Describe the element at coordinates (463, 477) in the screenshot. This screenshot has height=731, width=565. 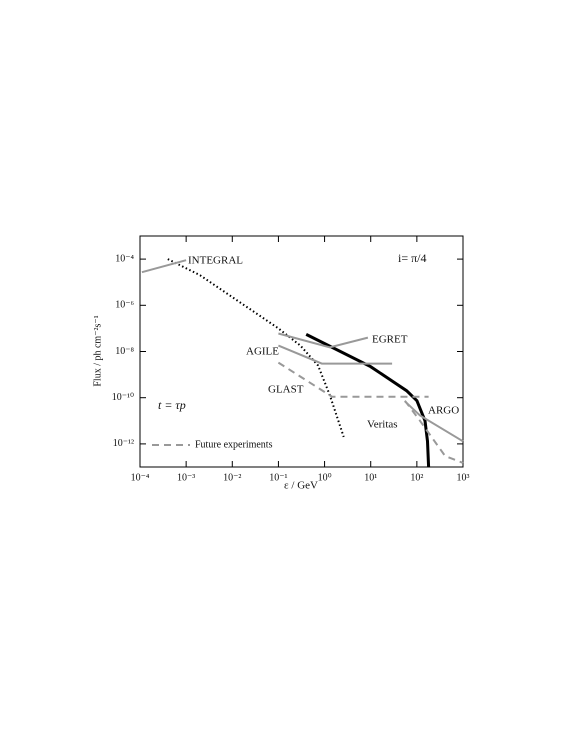
I see `x-tick-label: 10³` at that location.